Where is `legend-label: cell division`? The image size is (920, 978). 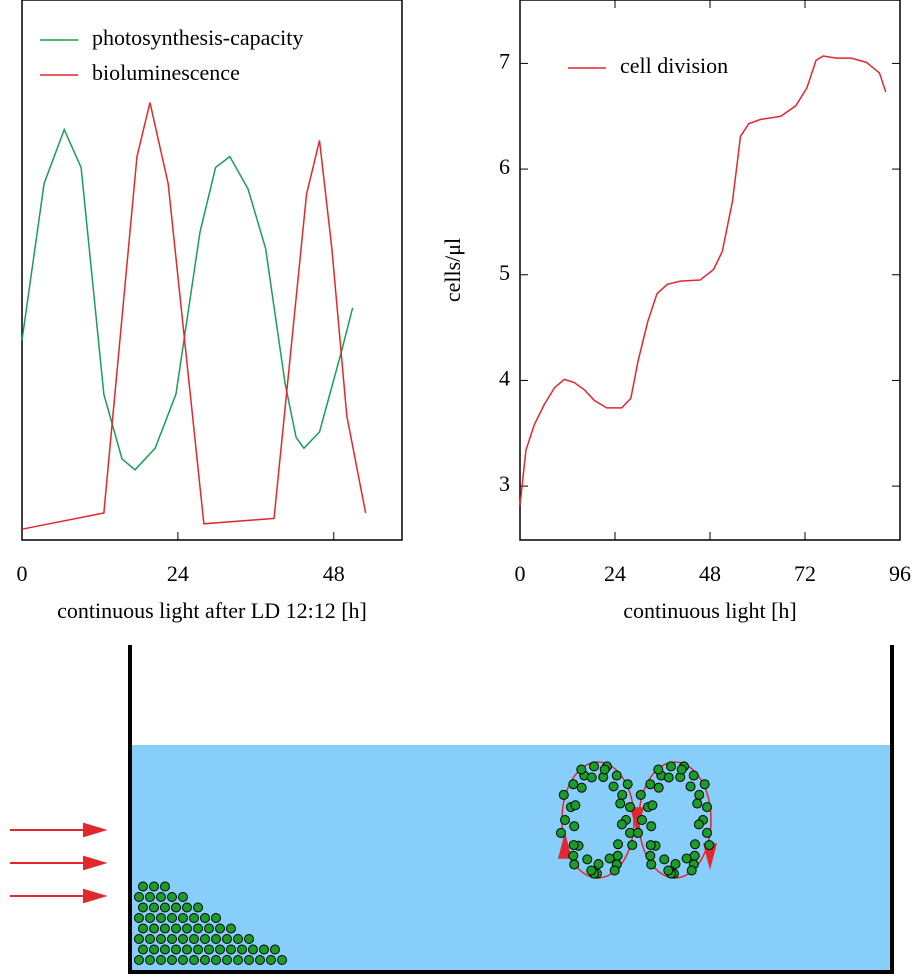
legend-label: cell division is located at coordinates (674, 65).